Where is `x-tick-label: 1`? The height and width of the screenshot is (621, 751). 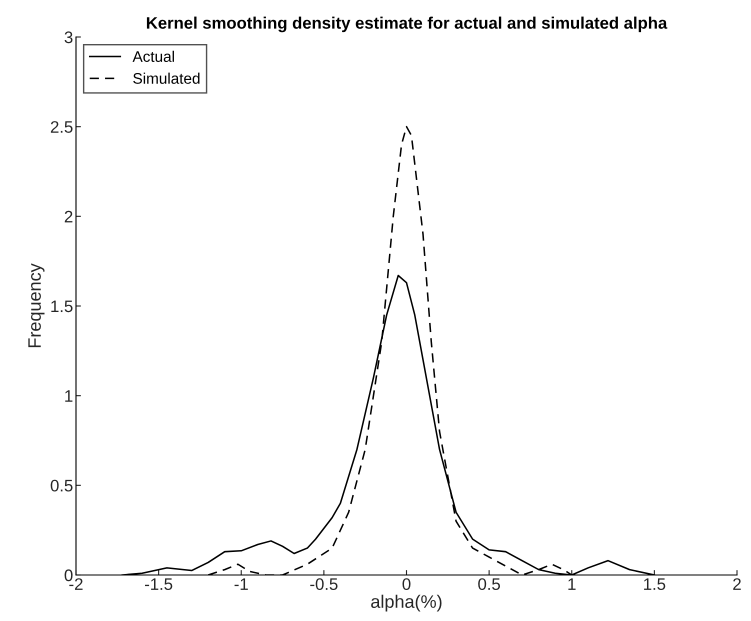 x-tick-label: 1 is located at coordinates (572, 584).